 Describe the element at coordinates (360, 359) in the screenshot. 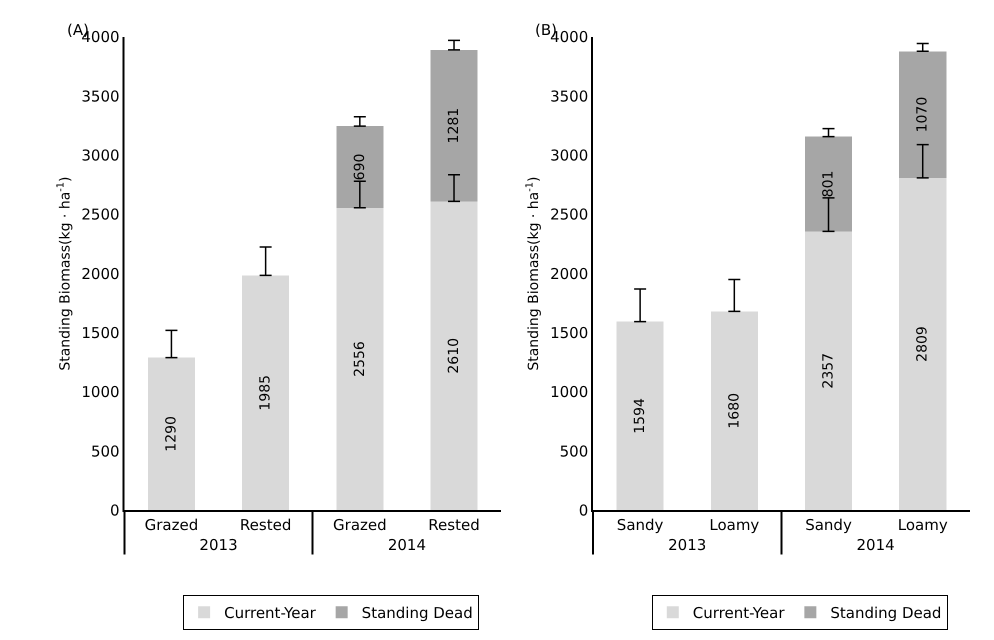

I see `data-label: 2556` at that location.